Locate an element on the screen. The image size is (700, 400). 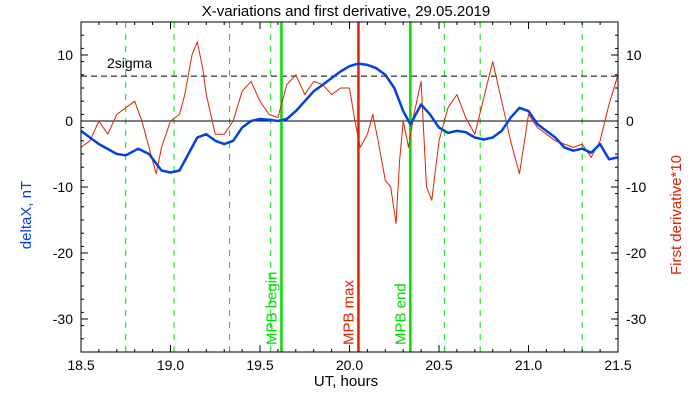
y-tick-label-right: -30 is located at coordinates (636, 319).